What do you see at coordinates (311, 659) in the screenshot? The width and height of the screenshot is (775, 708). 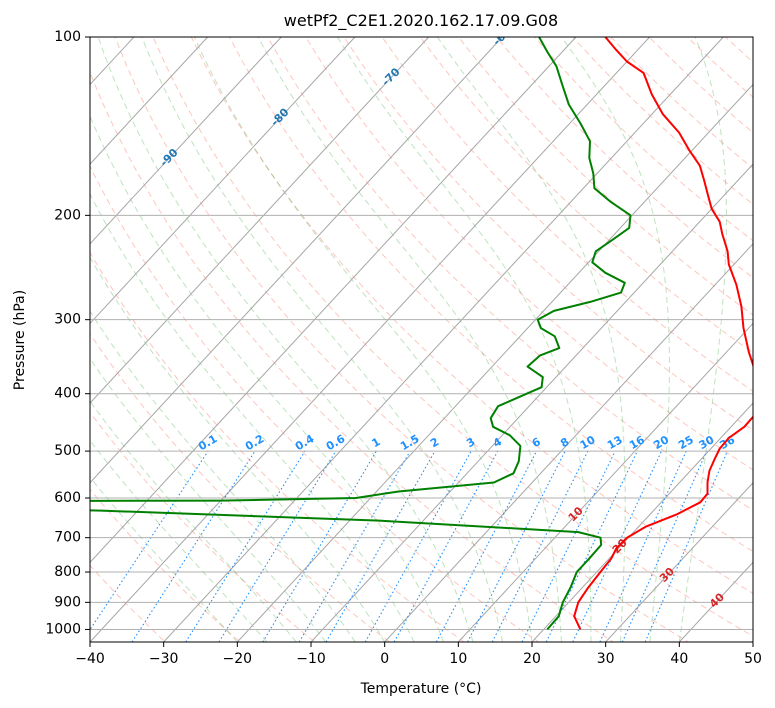 I see `x-tick-label: −10` at bounding box center [311, 659].